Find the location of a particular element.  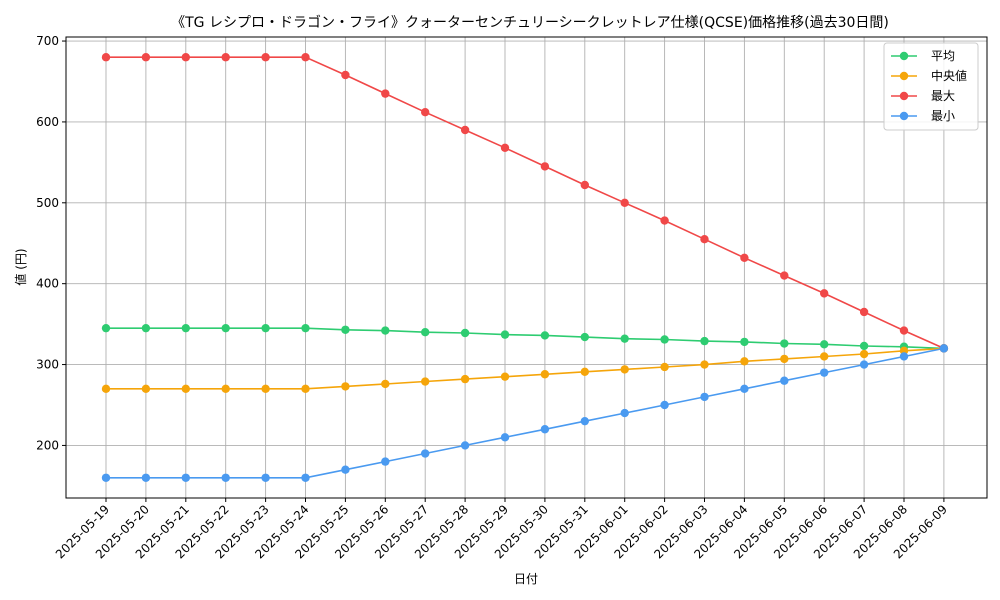

y-tick-label: 200 is located at coordinates (47, 445).